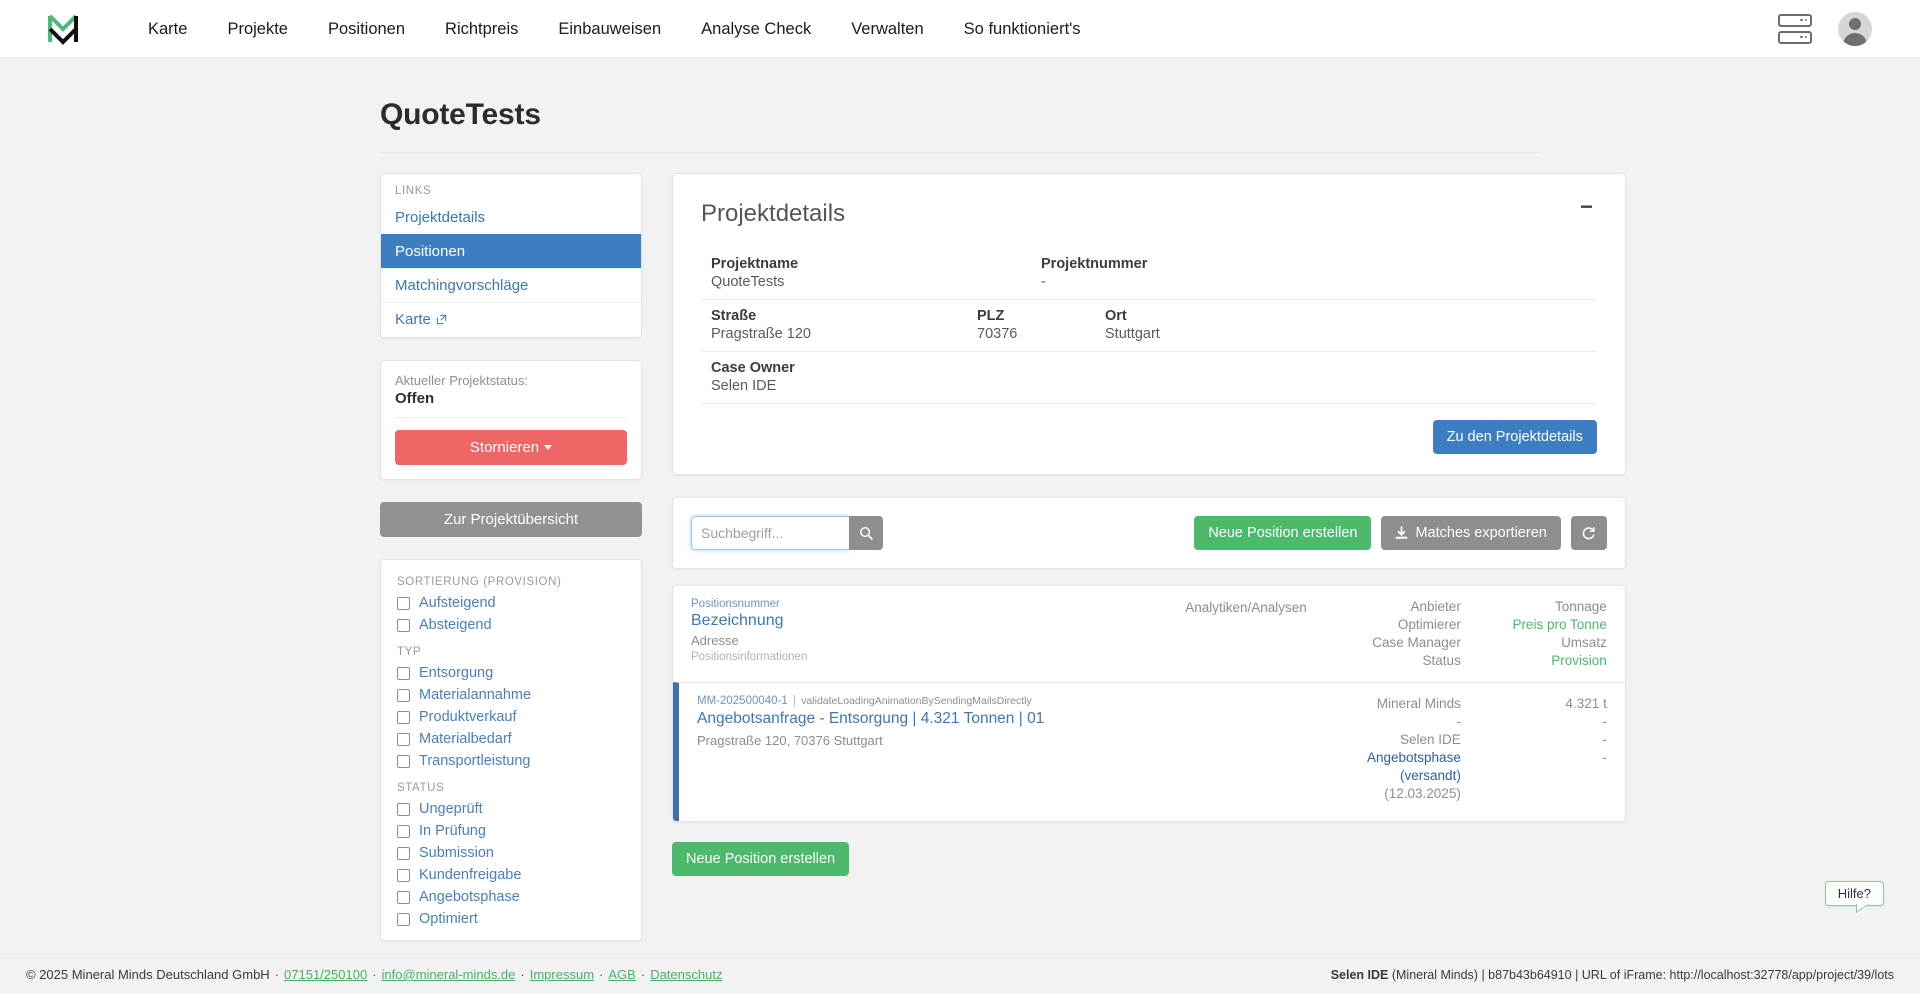 The image size is (1920, 994). What do you see at coordinates (457, 603) in the screenshot?
I see `filter-label: Aufsteigend` at bounding box center [457, 603].